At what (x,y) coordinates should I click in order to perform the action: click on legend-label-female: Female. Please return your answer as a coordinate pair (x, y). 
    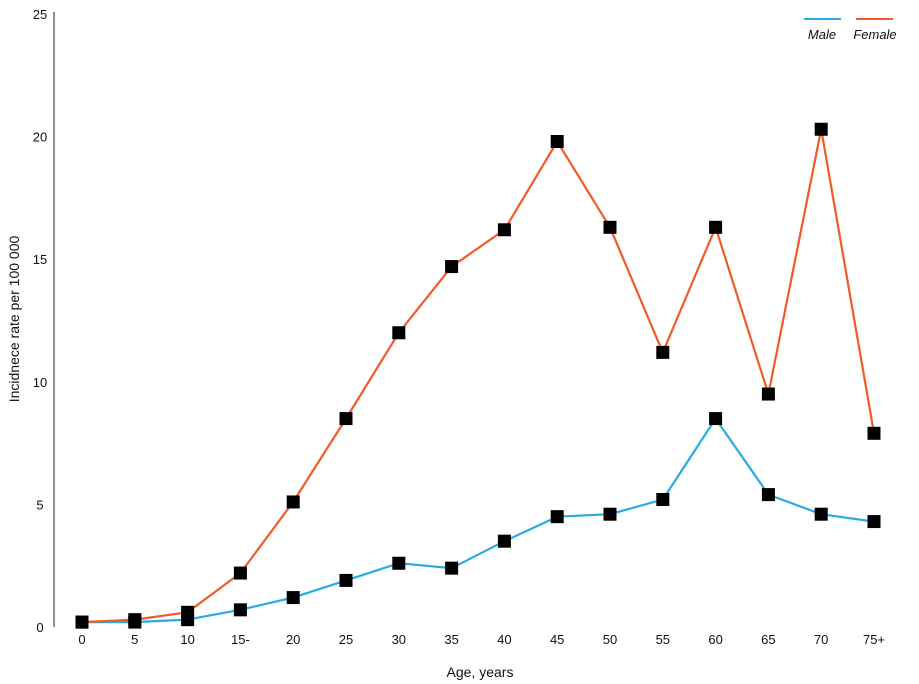
    Looking at the image, I should click on (874, 34).